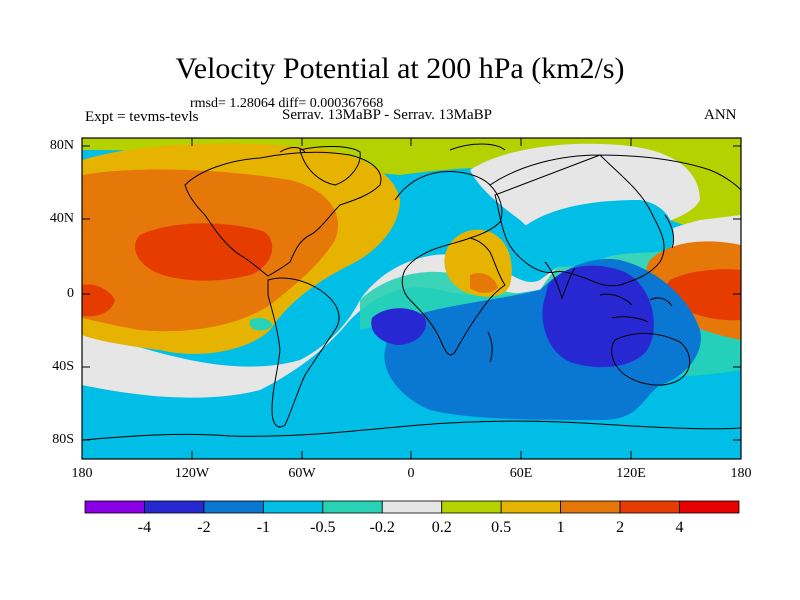 The image size is (800, 600). Describe the element at coordinates (620, 527) in the screenshot. I see `colorbar-label: 2` at that location.